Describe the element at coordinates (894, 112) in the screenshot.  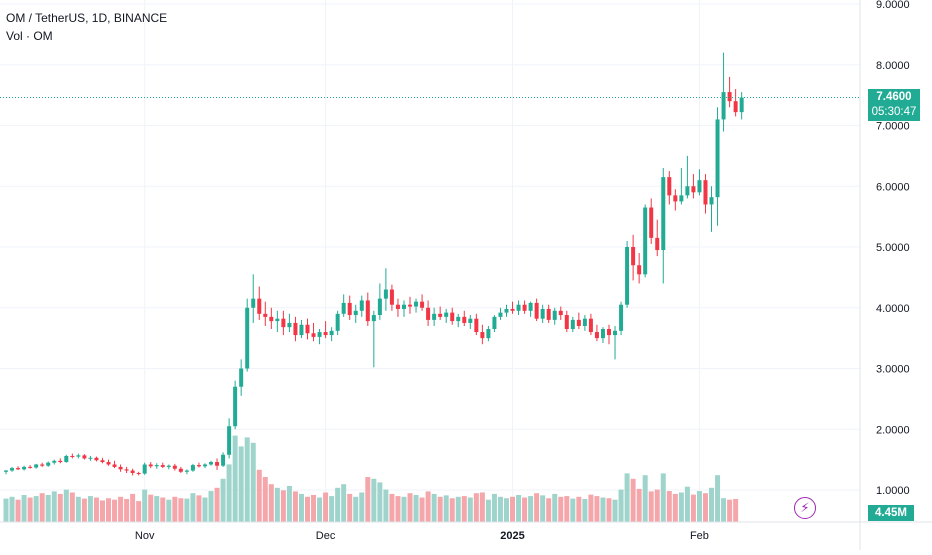
I see `bar-countdown: 05:30:47` at that location.